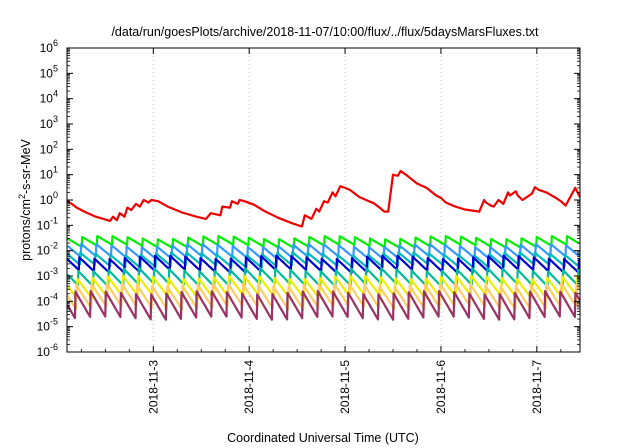 This screenshot has height=448, width=640. Describe the element at coordinates (441, 387) in the screenshot. I see `x-tick-label: 2018-11-6` at that location.